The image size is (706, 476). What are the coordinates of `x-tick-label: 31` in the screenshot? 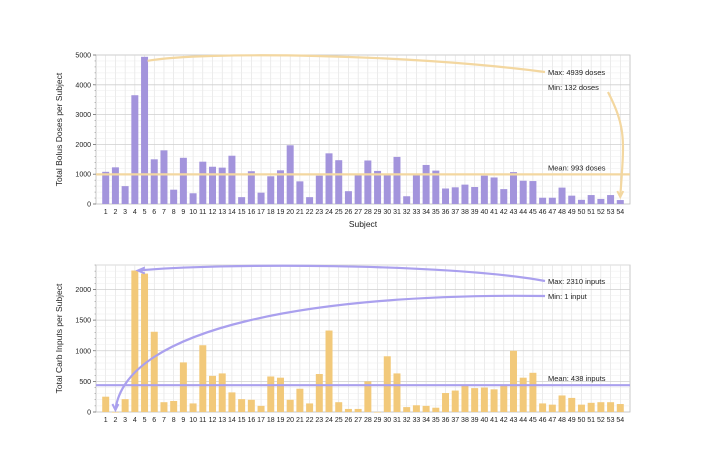 It's located at (397, 212).